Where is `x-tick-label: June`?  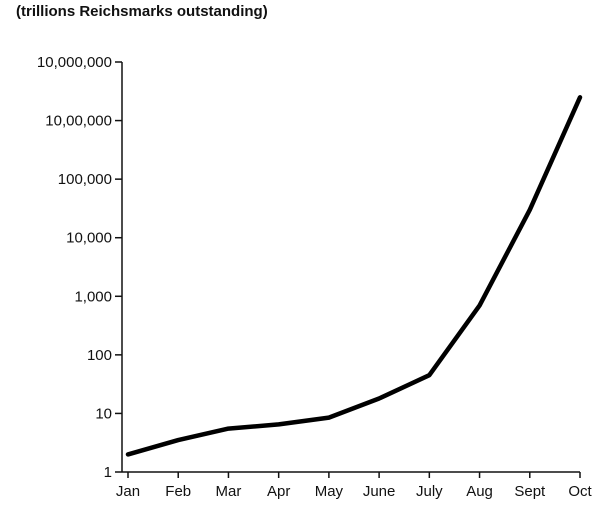
x-tick-label: June is located at coordinates (379, 491).